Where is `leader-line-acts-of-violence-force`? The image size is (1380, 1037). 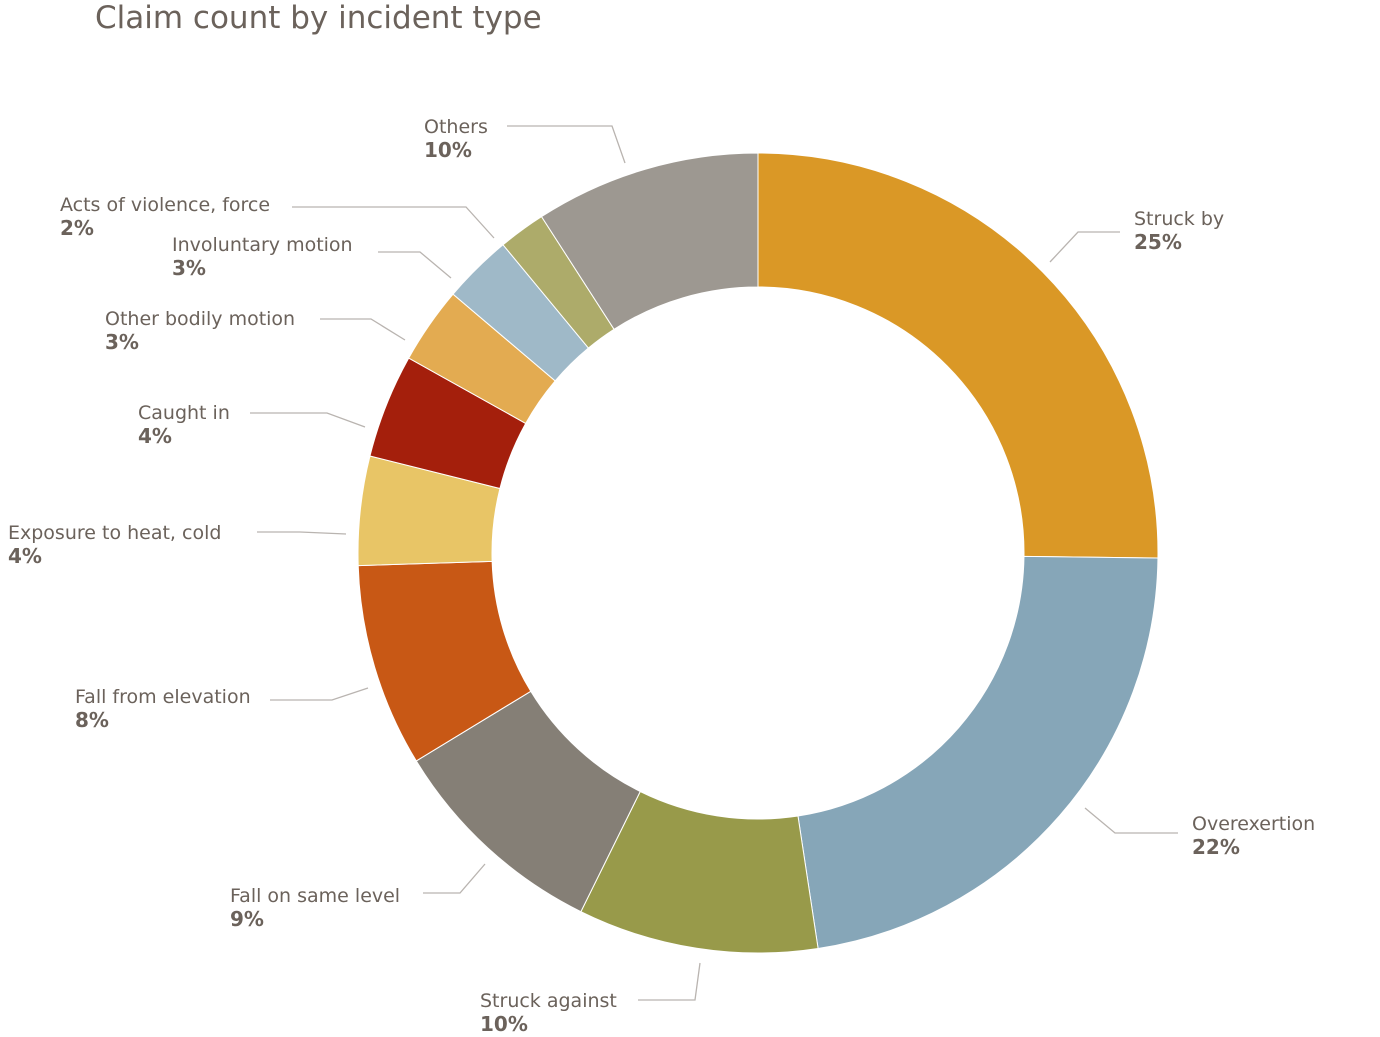
leader-line-acts-of-violence-force is located at coordinates (393, 222).